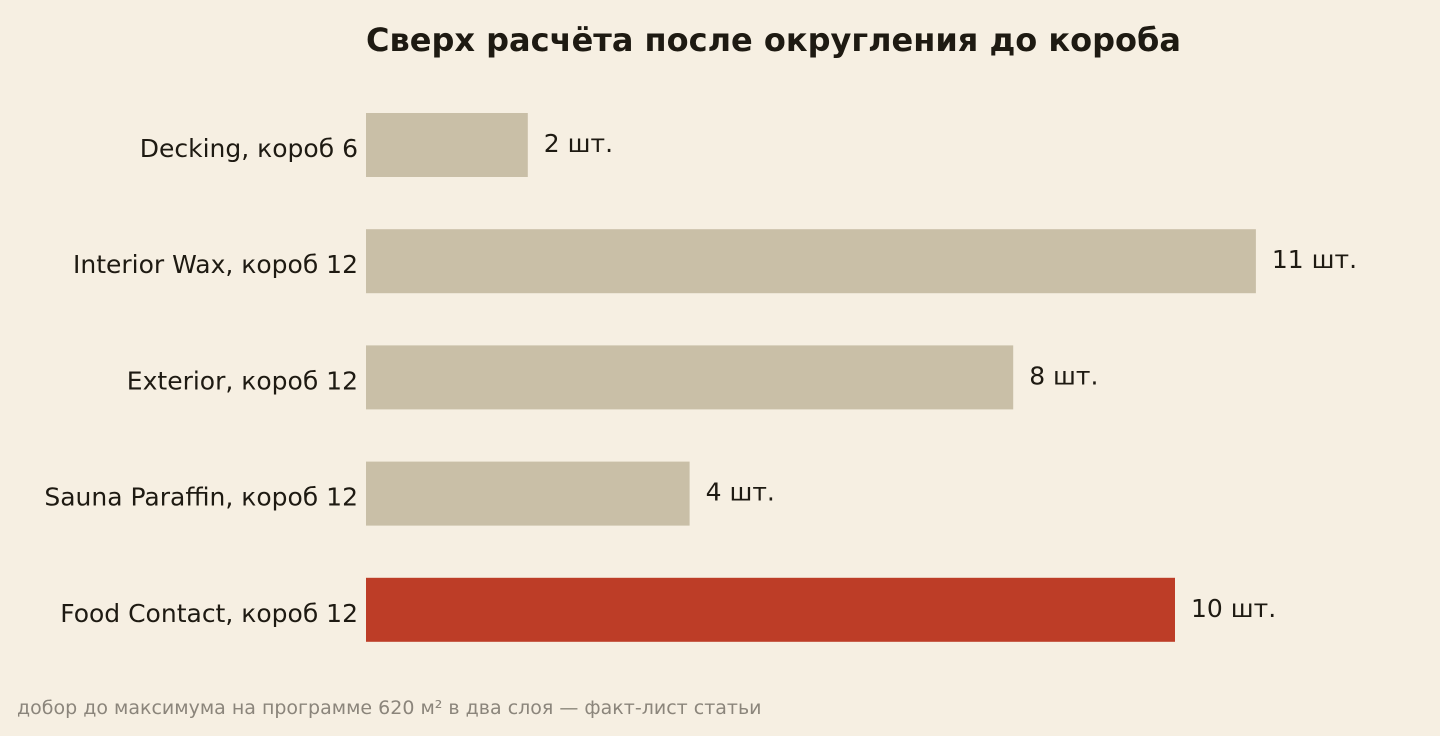  I want to click on category-label-1: Interior Wax, короб 12, so click(215, 264).